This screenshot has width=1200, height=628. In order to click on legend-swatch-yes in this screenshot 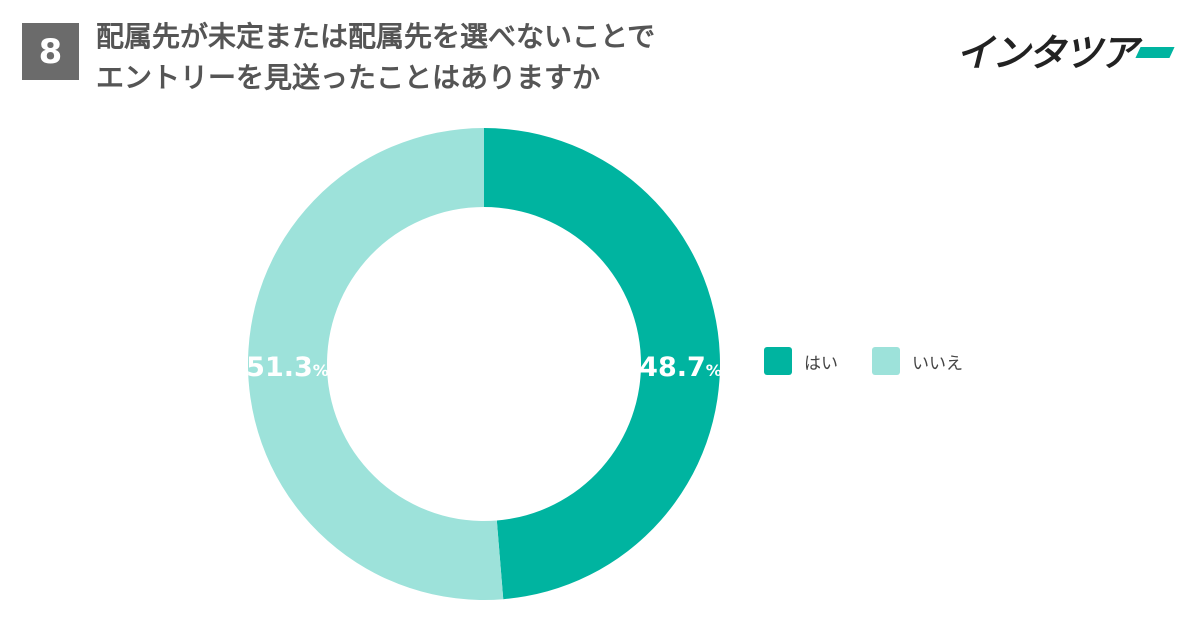, I will do `click(778, 361)`.